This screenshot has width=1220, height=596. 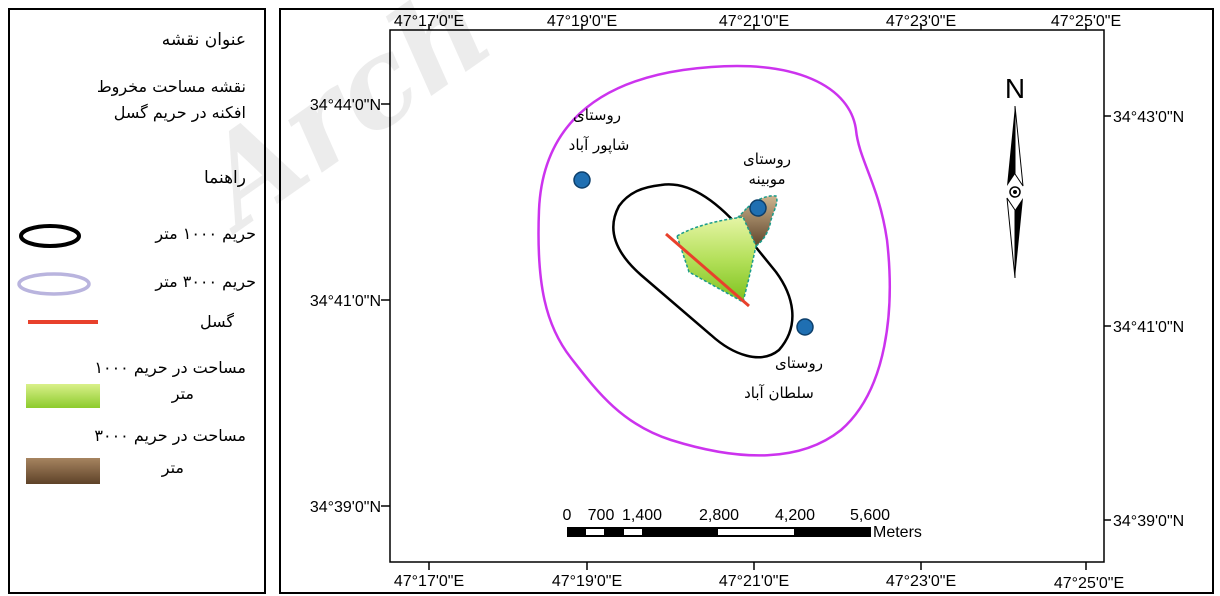 I want to click on legend-label-area-1000-unit: متر, so click(x=182, y=393).